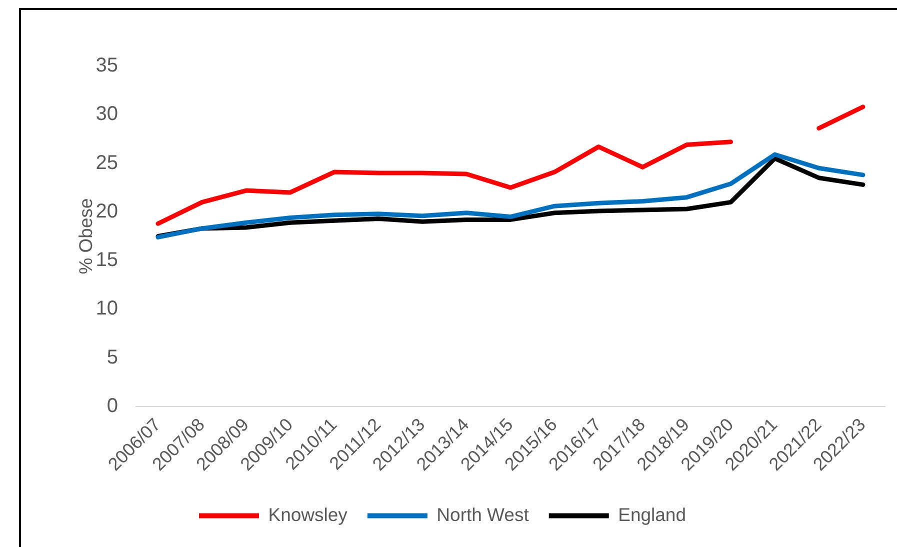  I want to click on y-tick-label: 35, so click(107, 65).